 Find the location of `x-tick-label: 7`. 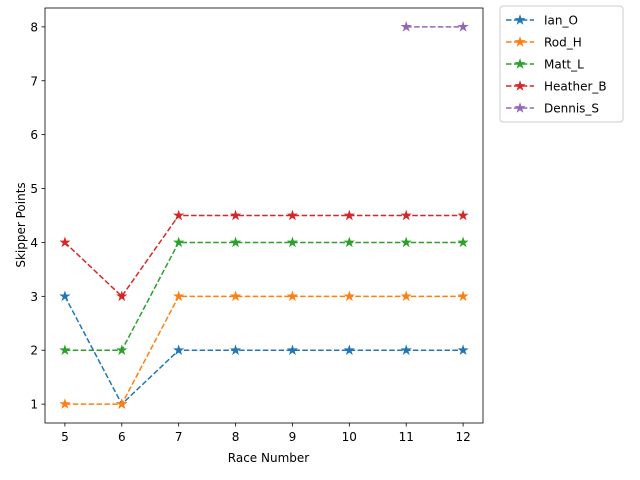

x-tick-label: 7 is located at coordinates (179, 437).